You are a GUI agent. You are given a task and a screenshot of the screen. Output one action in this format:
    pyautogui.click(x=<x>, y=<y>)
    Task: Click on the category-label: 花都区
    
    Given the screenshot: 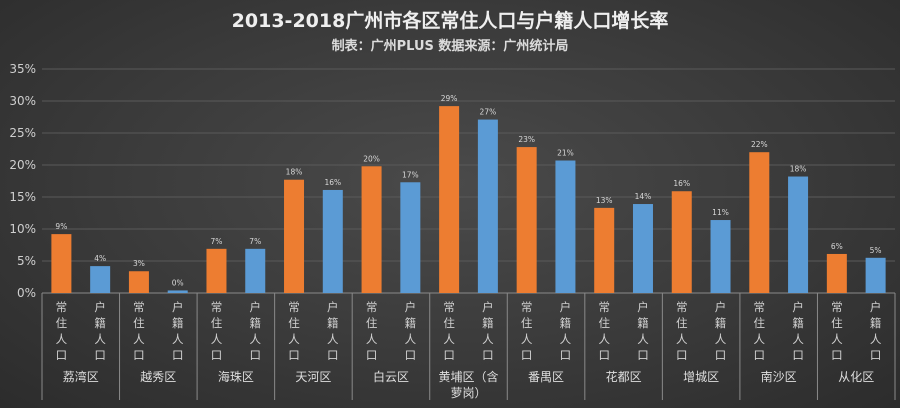 What is the action you would take?
    pyautogui.click(x=624, y=376)
    